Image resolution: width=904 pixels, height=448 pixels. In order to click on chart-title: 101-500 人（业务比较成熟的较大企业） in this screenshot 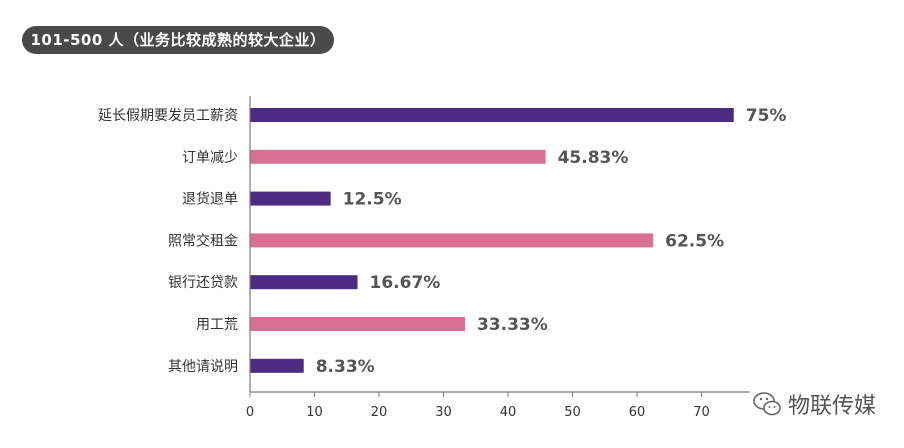, I will do `click(178, 40)`.